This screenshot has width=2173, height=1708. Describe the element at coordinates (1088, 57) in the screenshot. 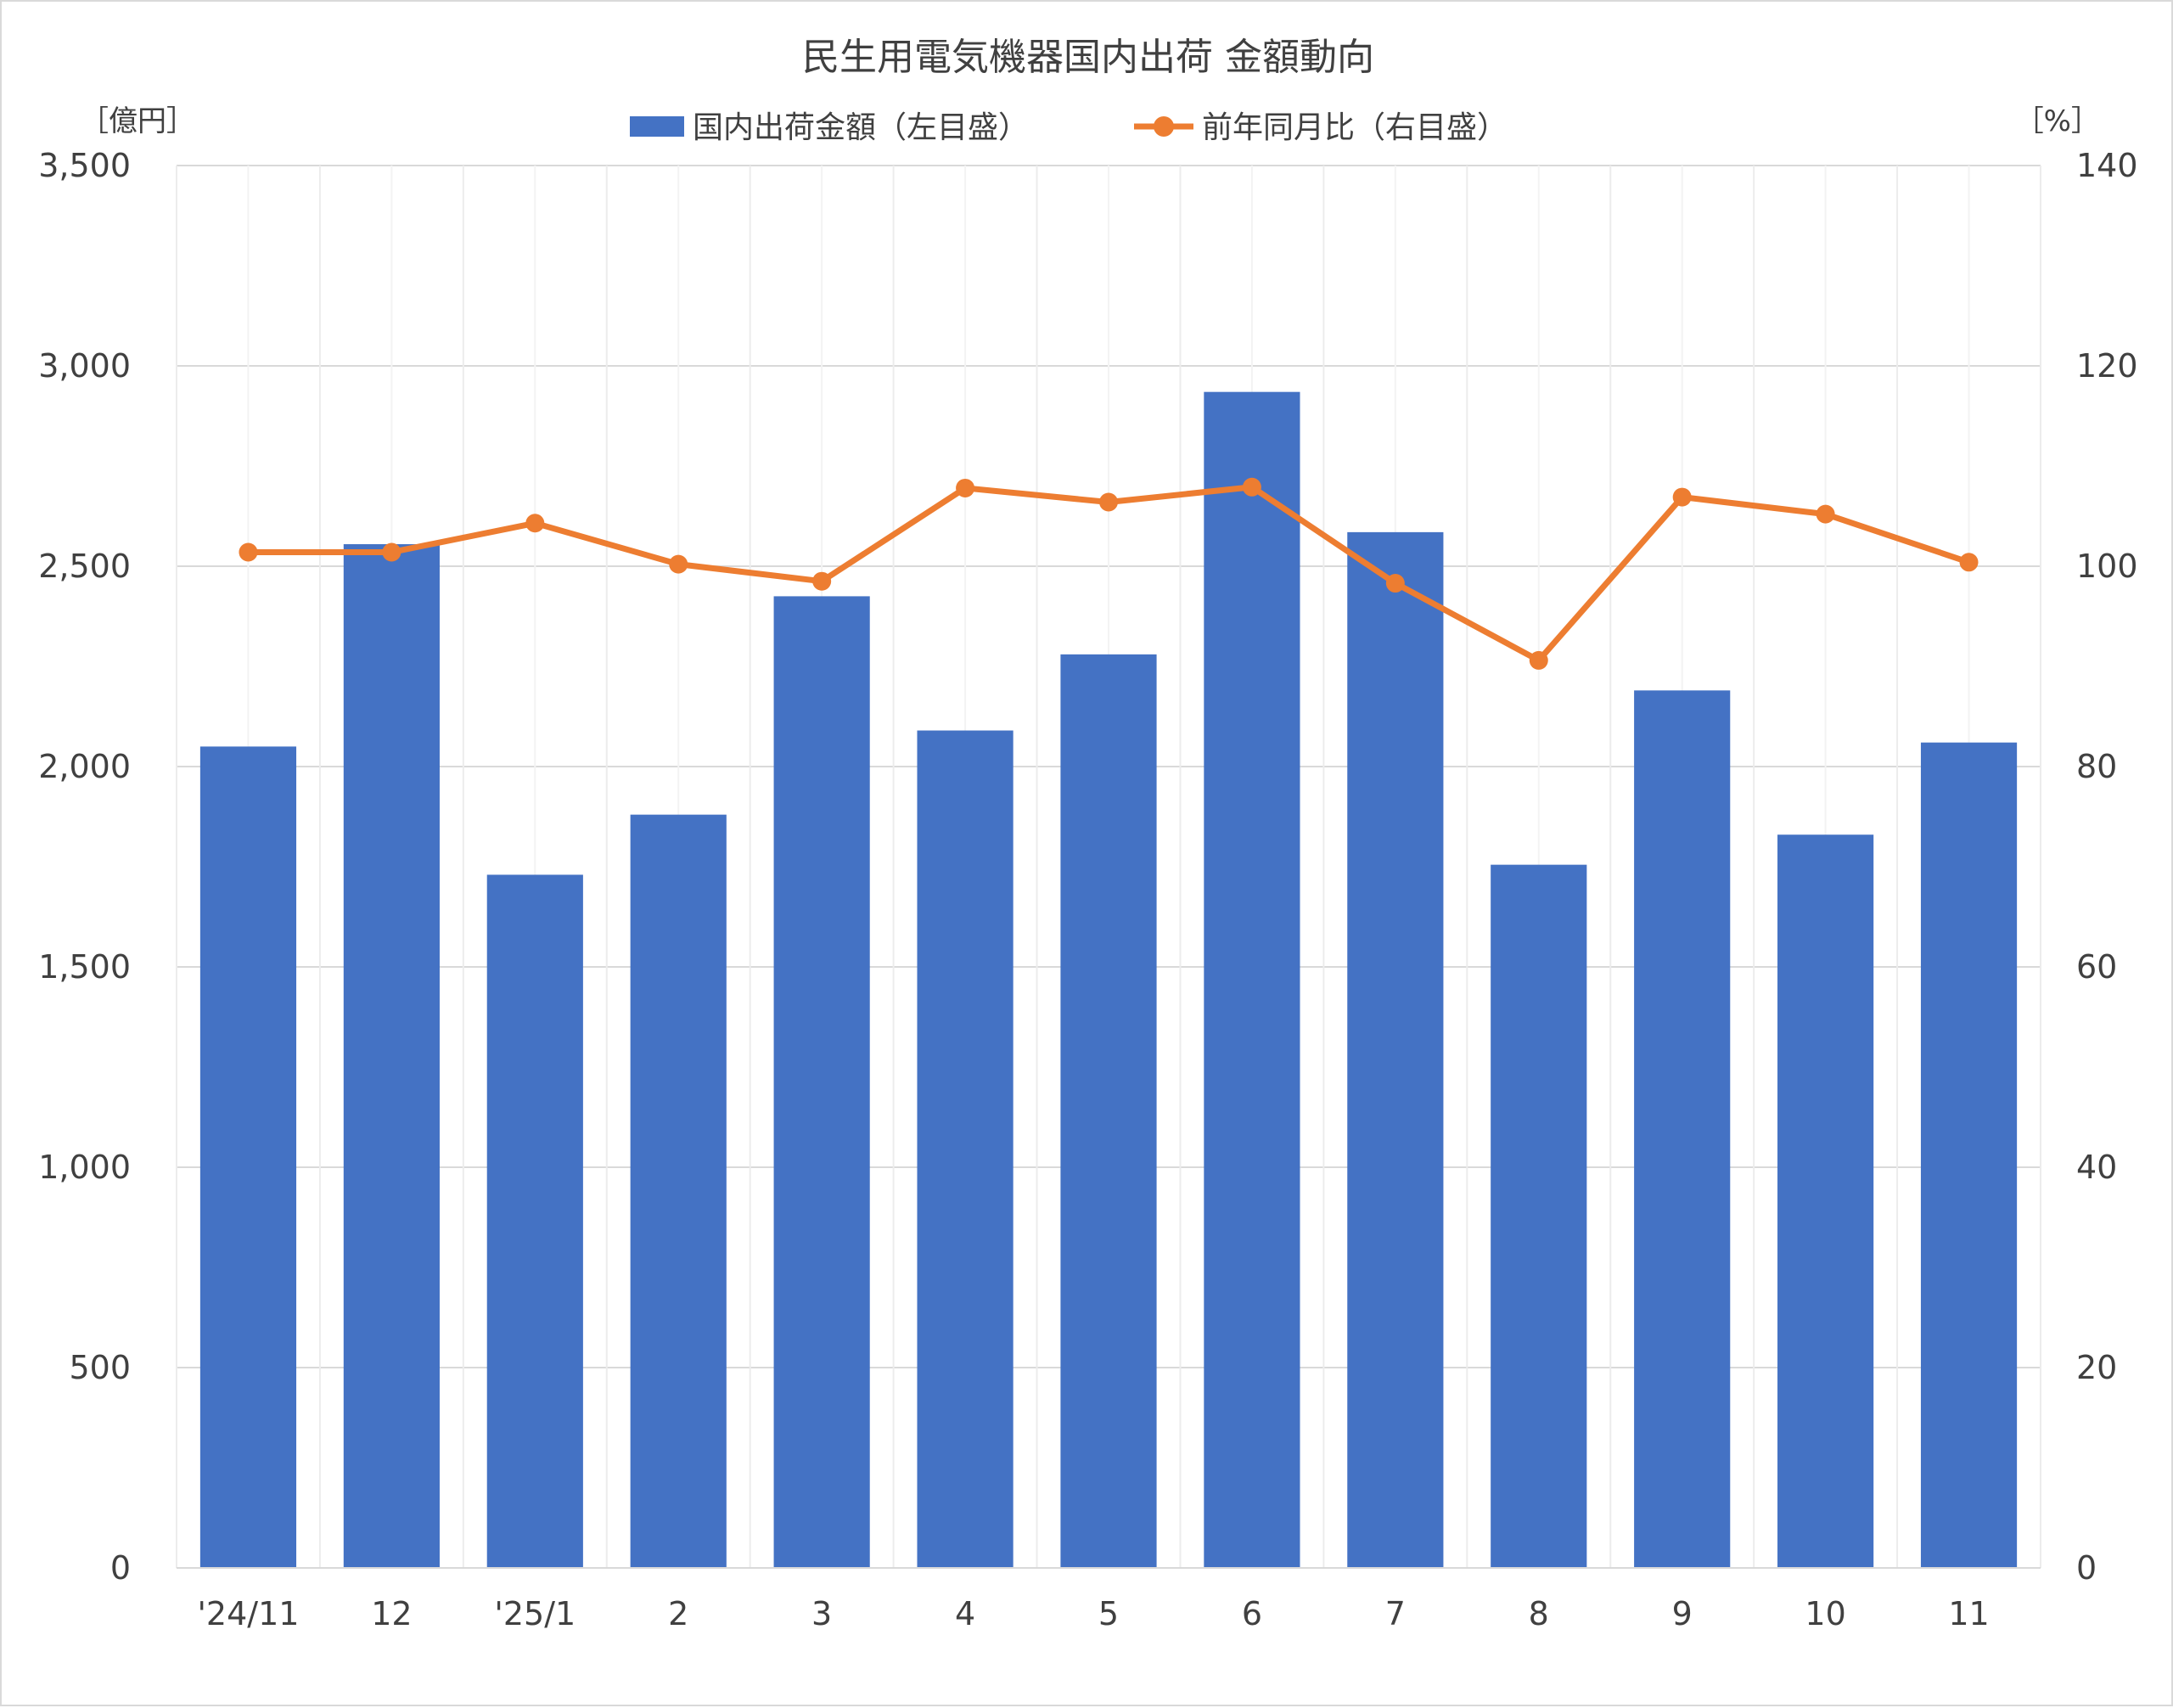

I see `chart-title: 民生用電気機器国内出荷 金額動向` at that location.